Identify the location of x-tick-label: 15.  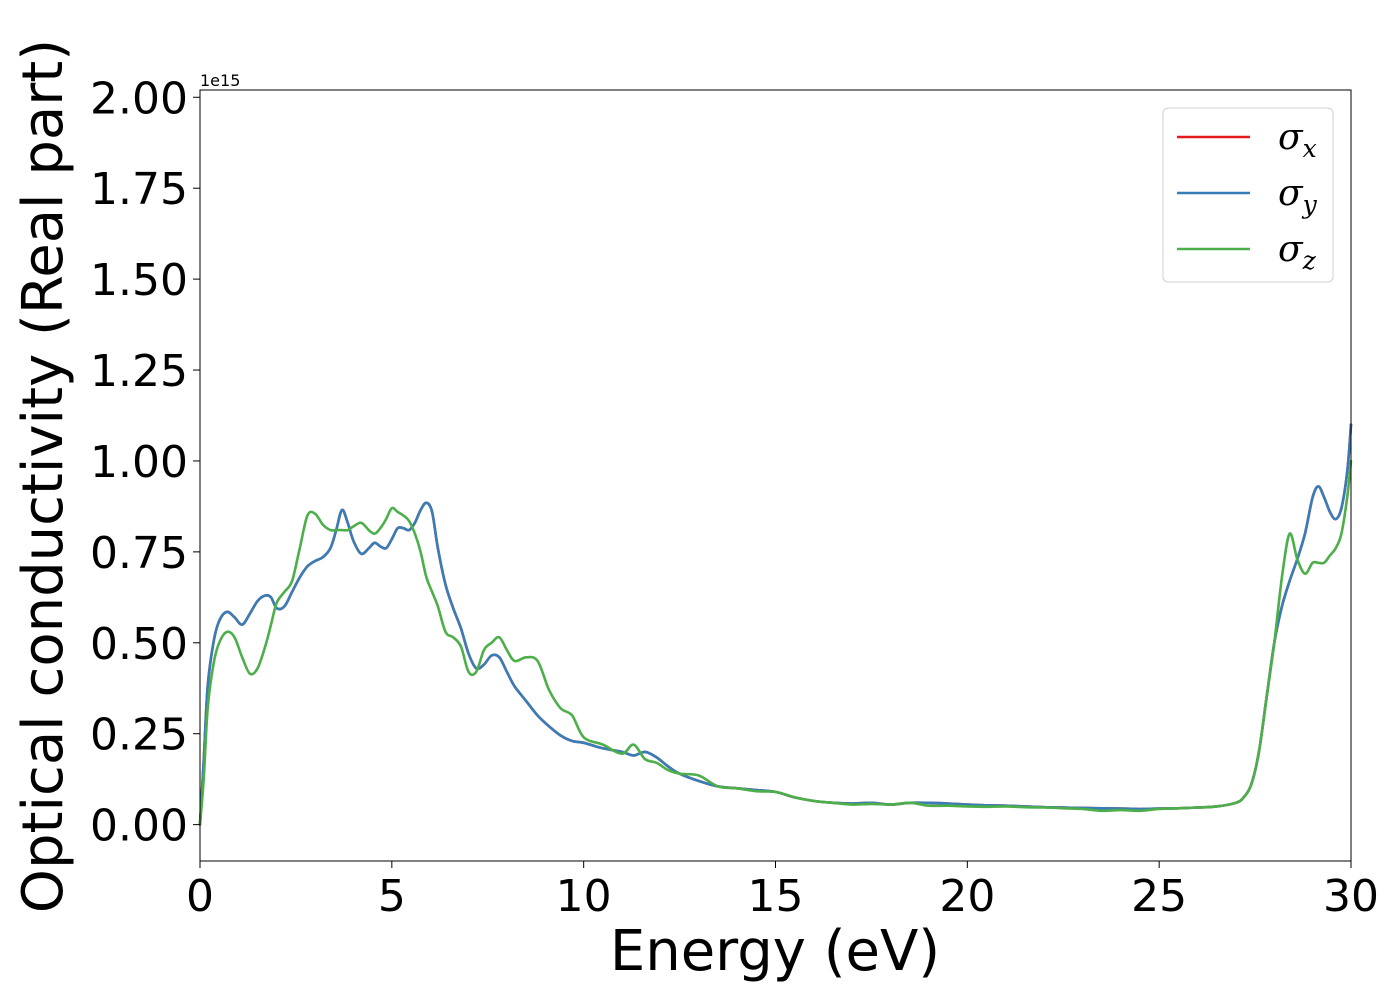
(776, 896).